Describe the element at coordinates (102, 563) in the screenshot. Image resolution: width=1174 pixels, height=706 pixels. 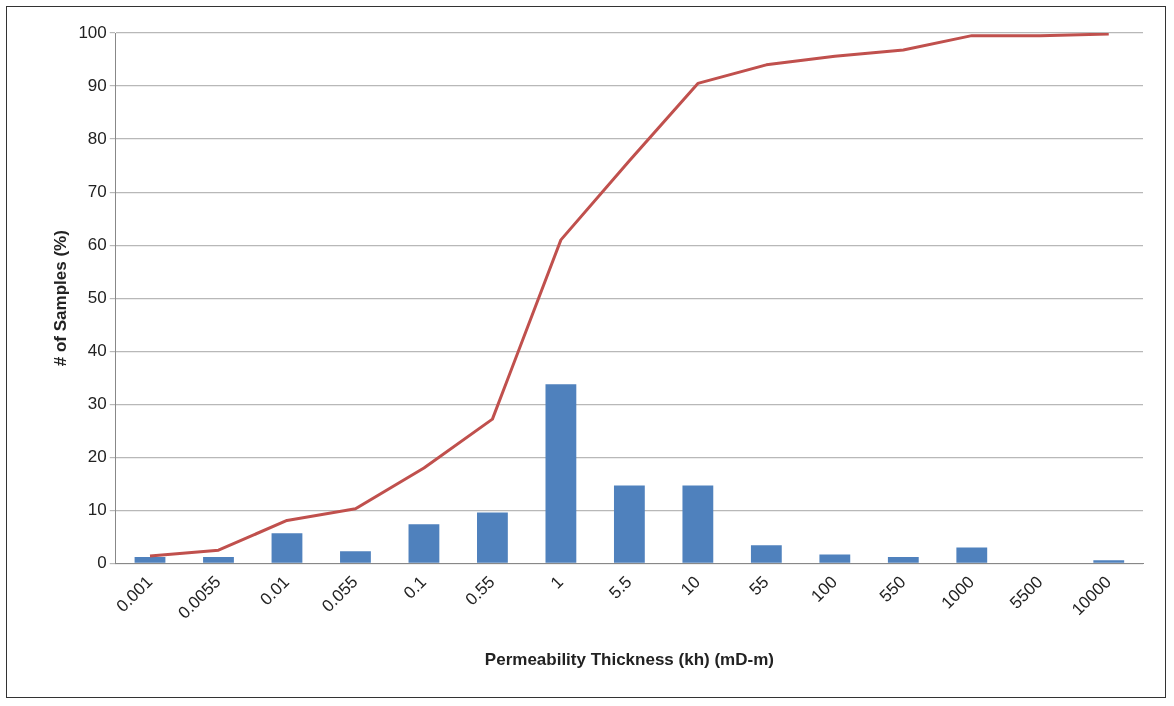
I see `y-tick-label: 0` at that location.